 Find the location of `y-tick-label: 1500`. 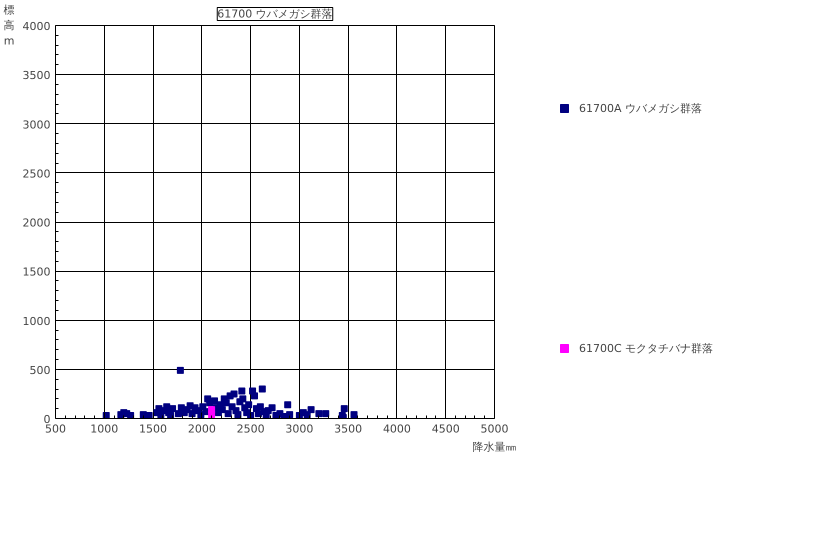

y-tick-label: 1500 is located at coordinates (36, 272).